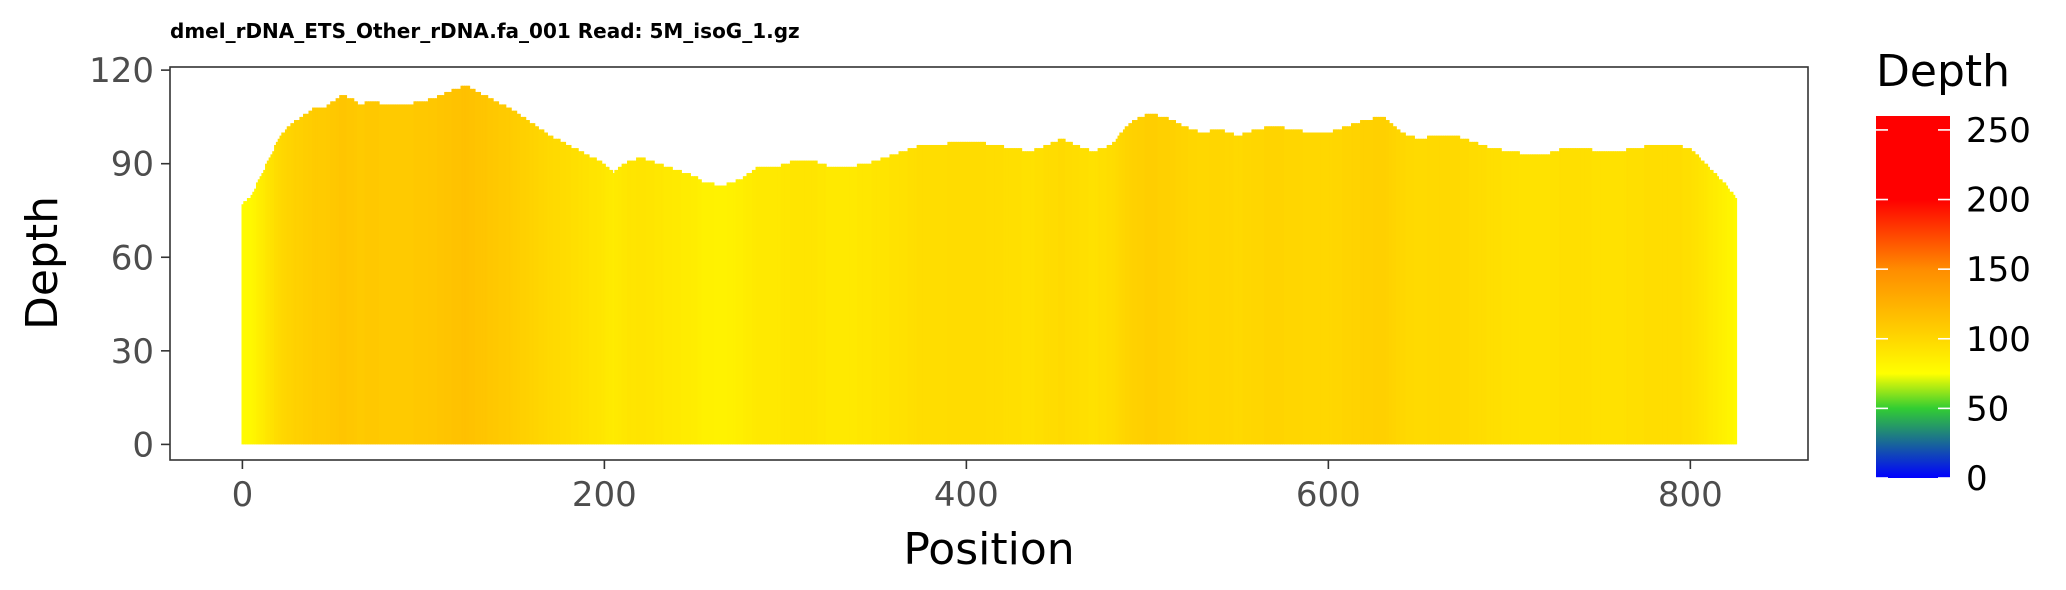 The width and height of the screenshot is (2066, 590). I want to click on y-tick-label: 0, so click(143, 445).